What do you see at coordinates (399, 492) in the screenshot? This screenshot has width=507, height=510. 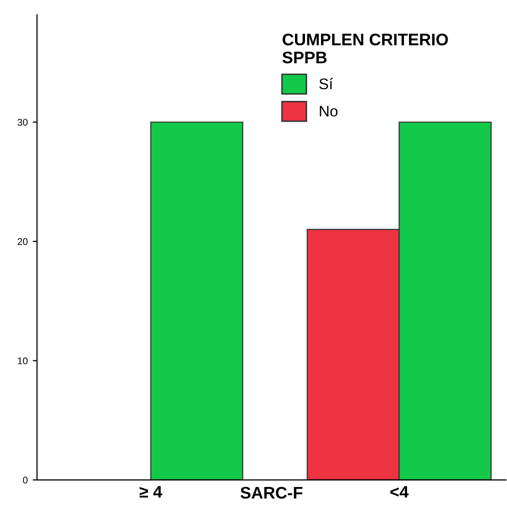 I see `x-tick-label: <4` at bounding box center [399, 492].